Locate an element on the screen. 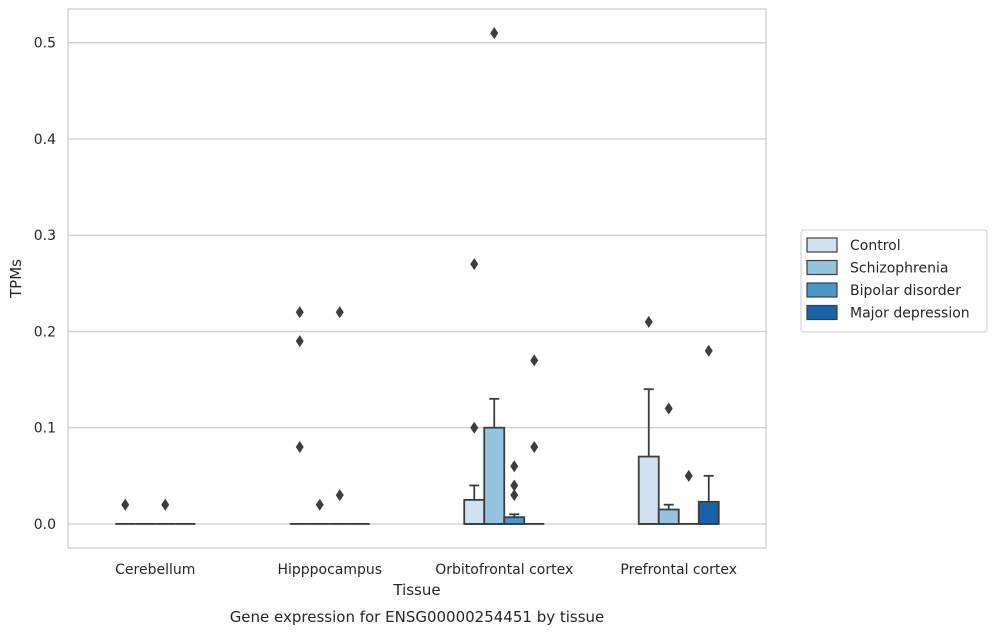 The height and width of the screenshot is (634, 997). x-tick-label: Cerebellum is located at coordinates (155, 570).